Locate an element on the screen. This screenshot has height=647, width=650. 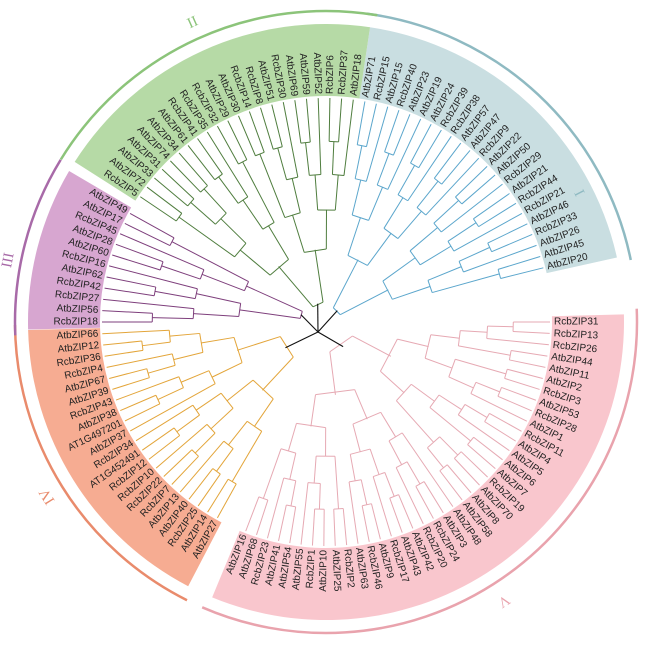
leaf-label: AtbZIP10 is located at coordinates (323, 571).